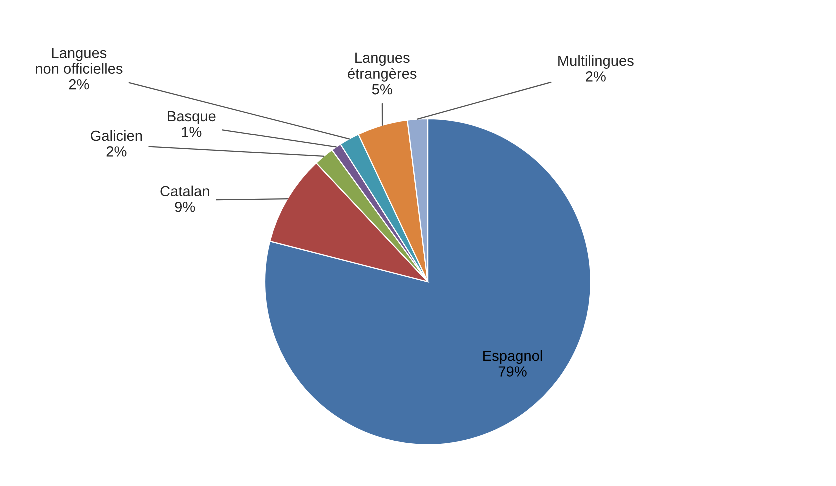  I want to click on slice-label: Langues non officielles, so click(79, 61).